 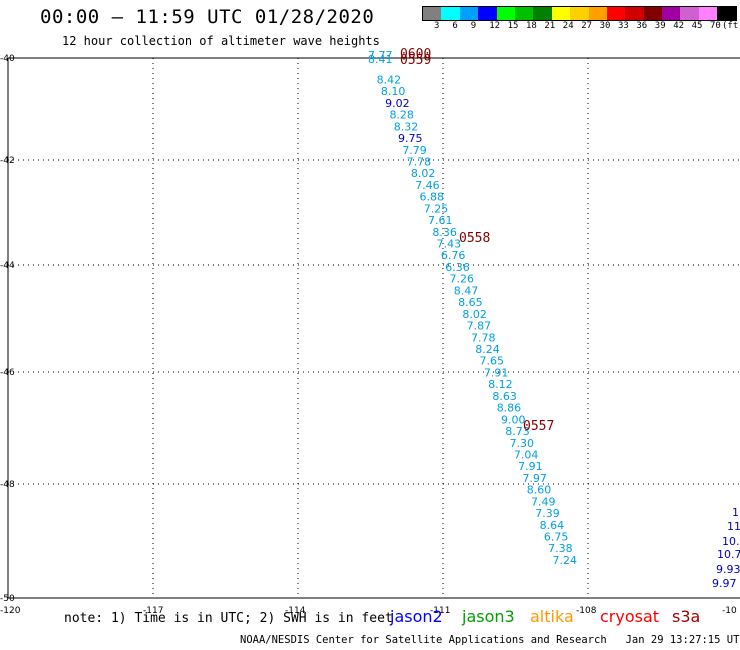 What do you see at coordinates (539, 490) in the screenshot?
I see `wave-height-value: 8.60` at bounding box center [539, 490].